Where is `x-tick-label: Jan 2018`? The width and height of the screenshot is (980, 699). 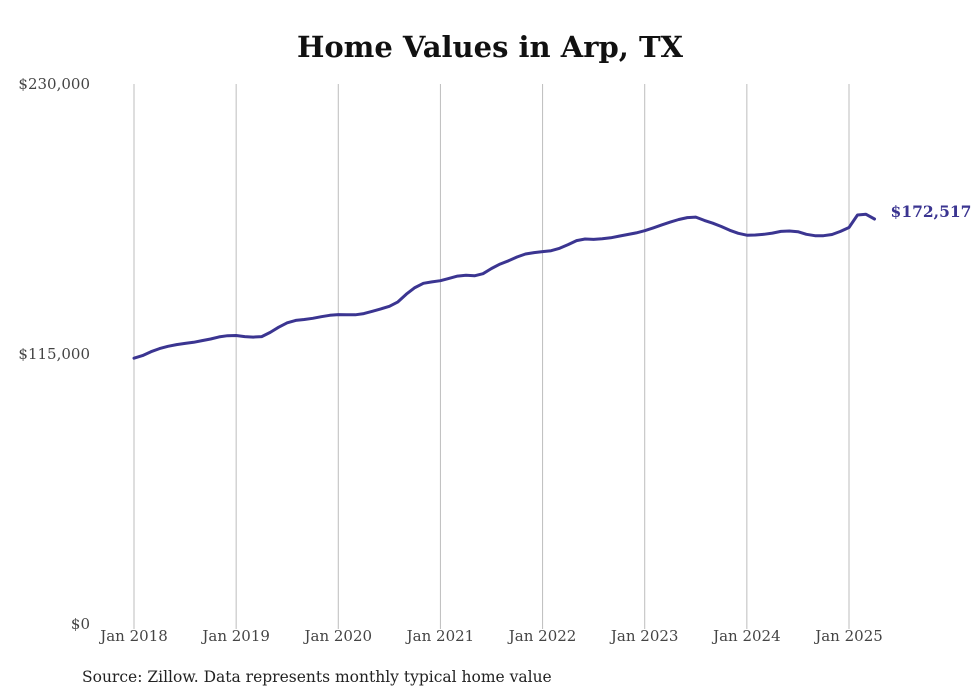 x-tick-label: Jan 2018 is located at coordinates (133, 636).